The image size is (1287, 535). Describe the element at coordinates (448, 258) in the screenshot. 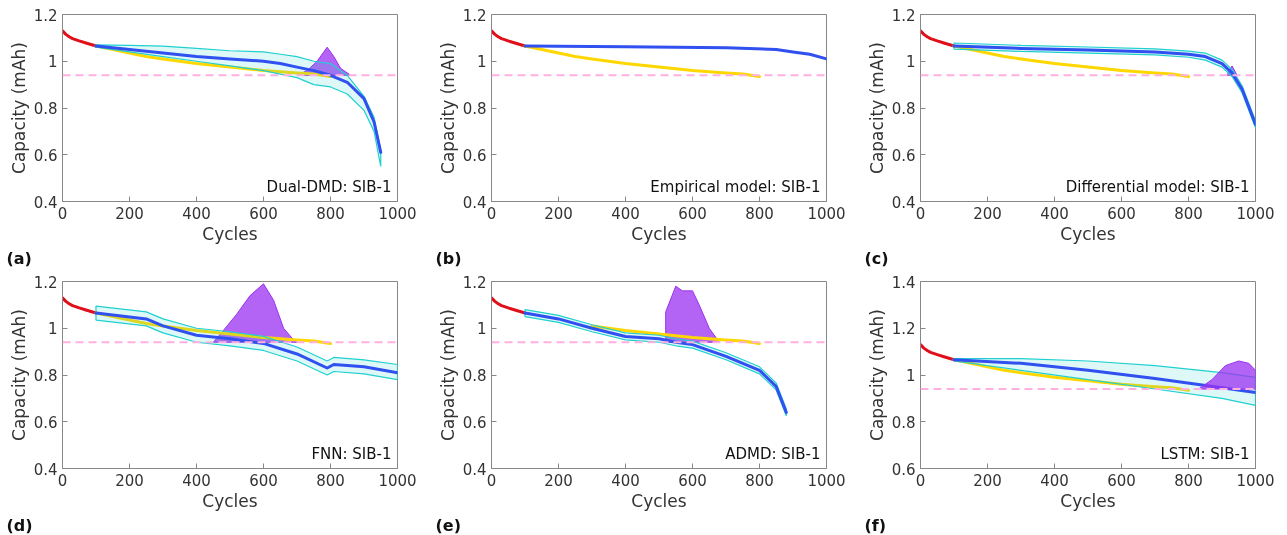

I see `text: (b)` at that location.